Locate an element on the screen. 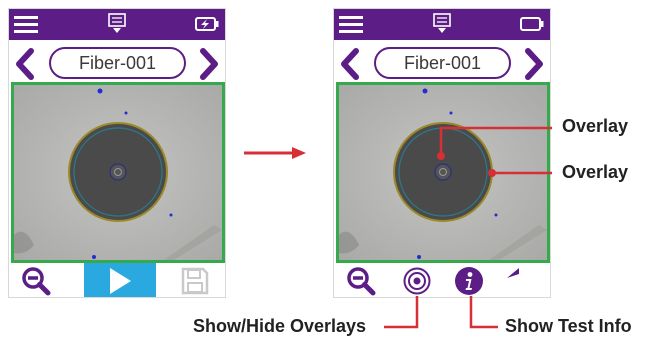 This screenshot has height=343, width=646. overlay-toggle-button is located at coordinates (417, 280).